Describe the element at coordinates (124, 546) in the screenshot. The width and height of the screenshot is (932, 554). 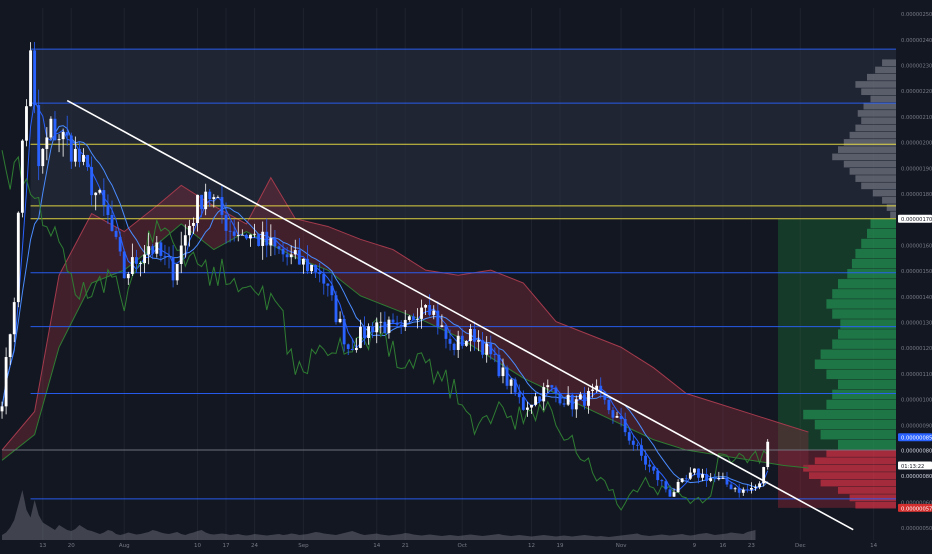
I see `time-tick-label: Aug` at that location.